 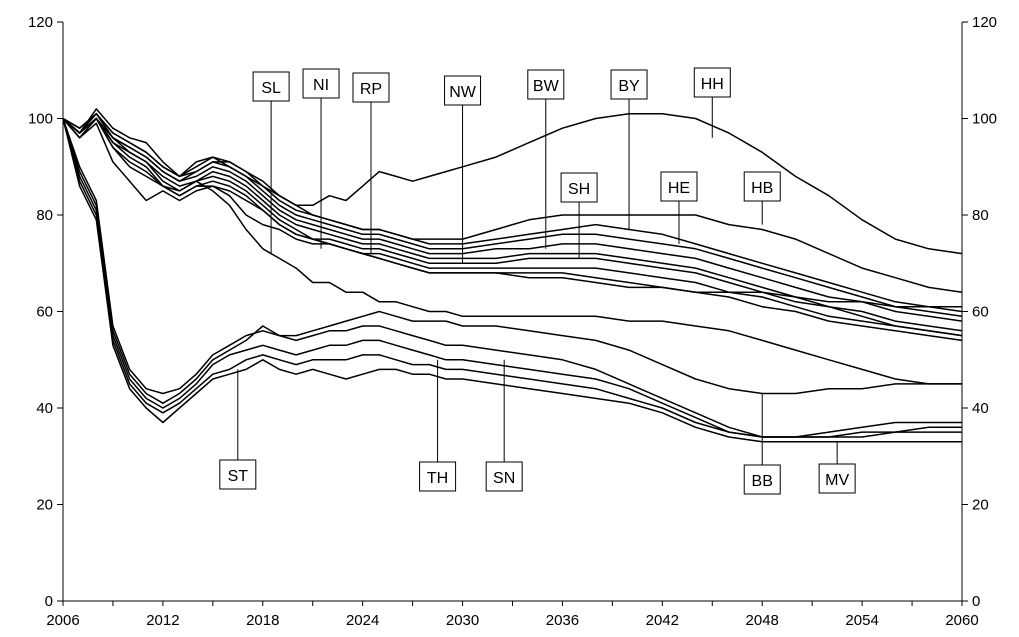 I want to click on label-he: HE, so click(x=679, y=207).